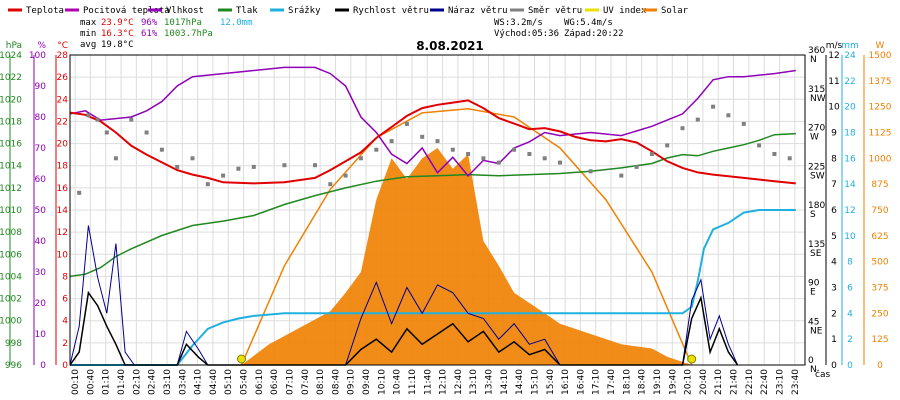 This screenshot has height=400, width=900. Describe the element at coordinates (459, 382) in the screenshot. I see `x-tick-25: 12:40` at that location.